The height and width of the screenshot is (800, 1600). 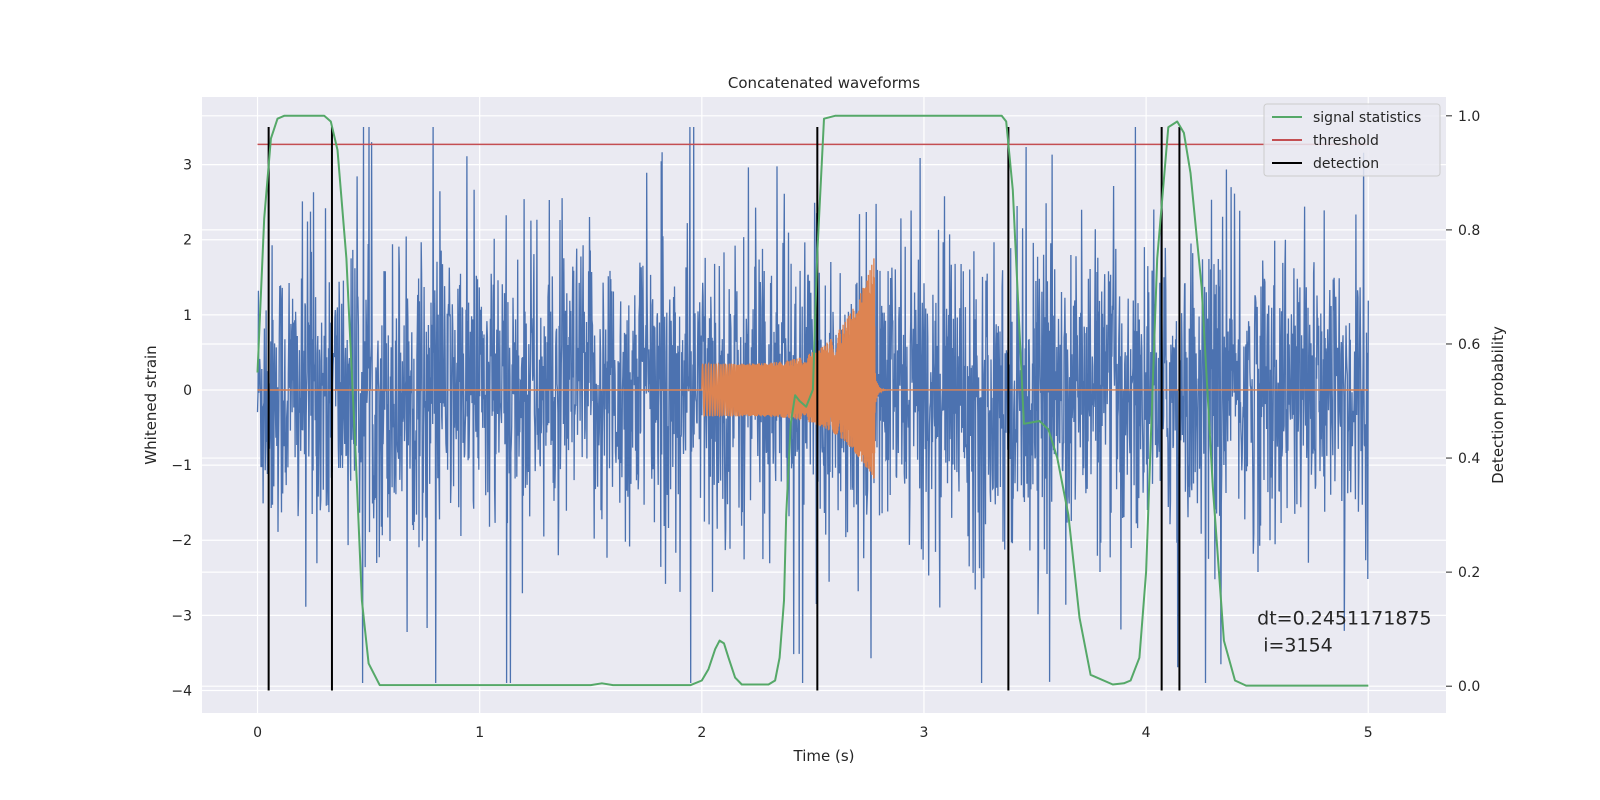 I want to click on y-tick-label: 3, so click(x=187, y=166).